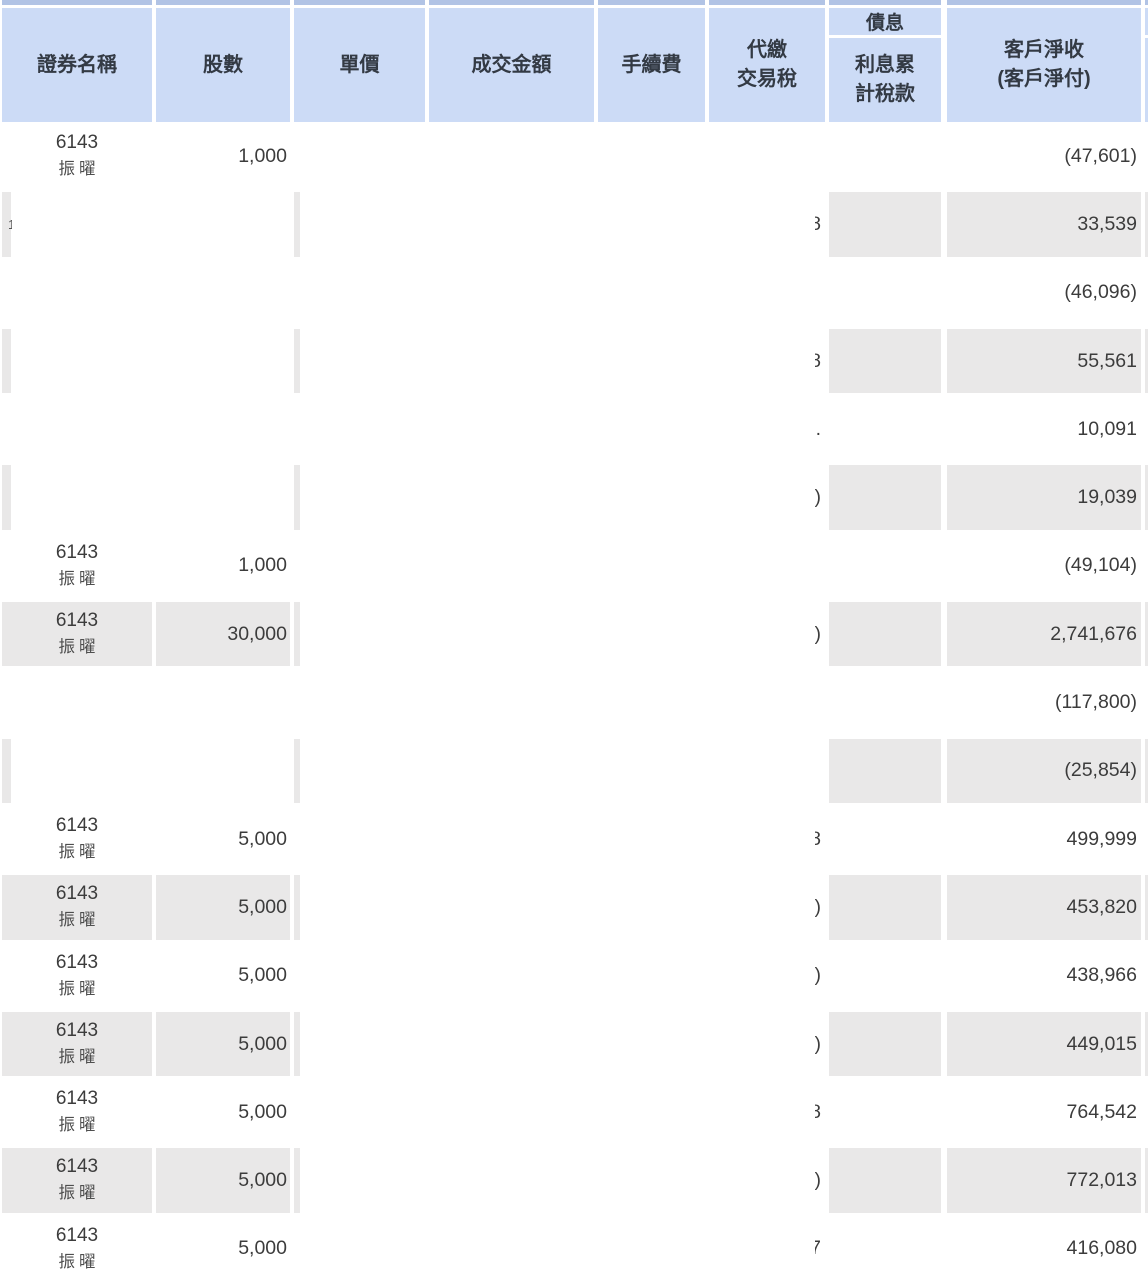 The height and width of the screenshot is (1283, 1148). I want to click on client-net-cell: 772,013, so click(1044, 1180).